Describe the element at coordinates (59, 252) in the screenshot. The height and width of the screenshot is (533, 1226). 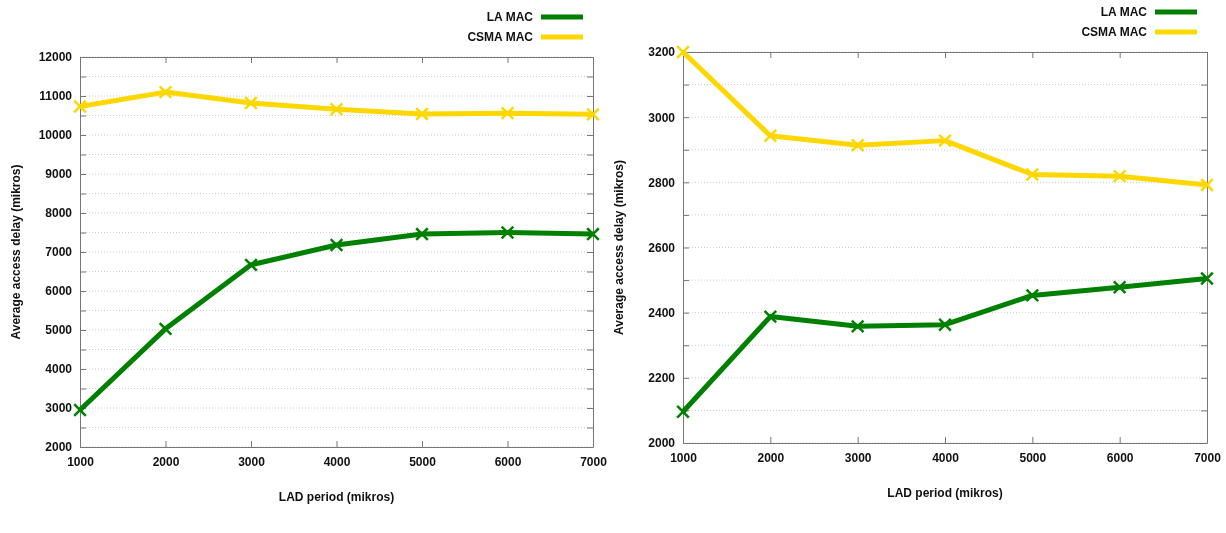
I see `y-tick-label: 7000` at that location.